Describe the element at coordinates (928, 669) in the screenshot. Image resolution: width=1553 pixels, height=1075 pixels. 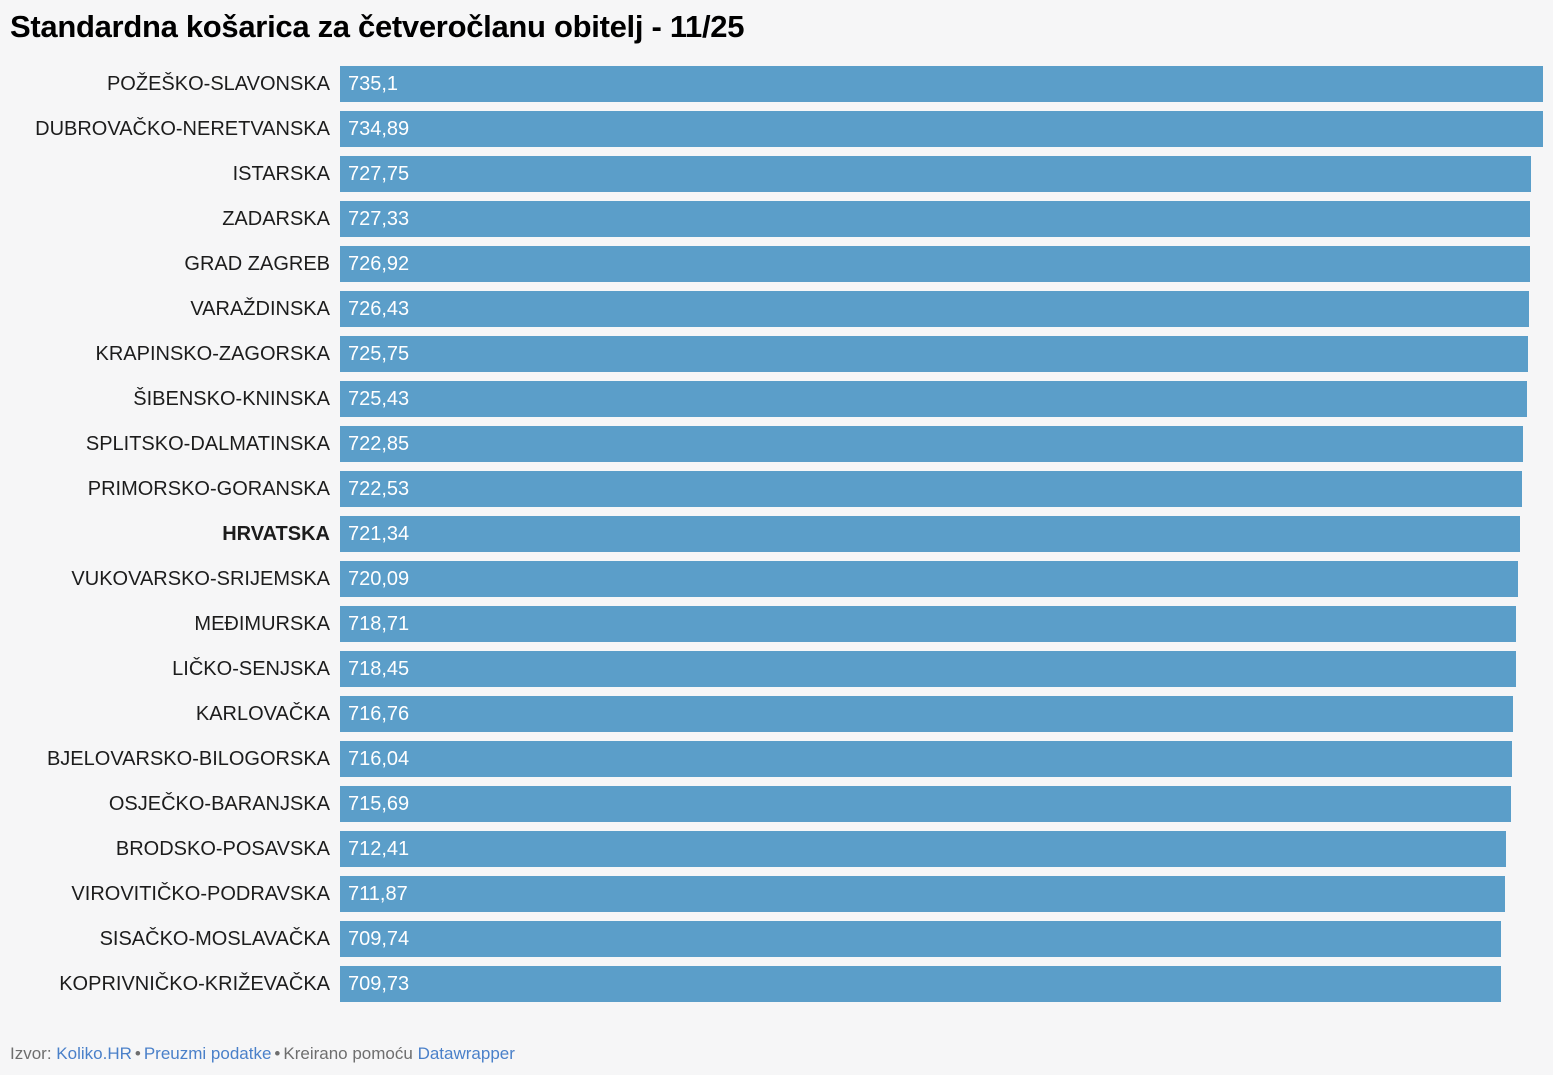
I see `bar: 718,45` at that location.